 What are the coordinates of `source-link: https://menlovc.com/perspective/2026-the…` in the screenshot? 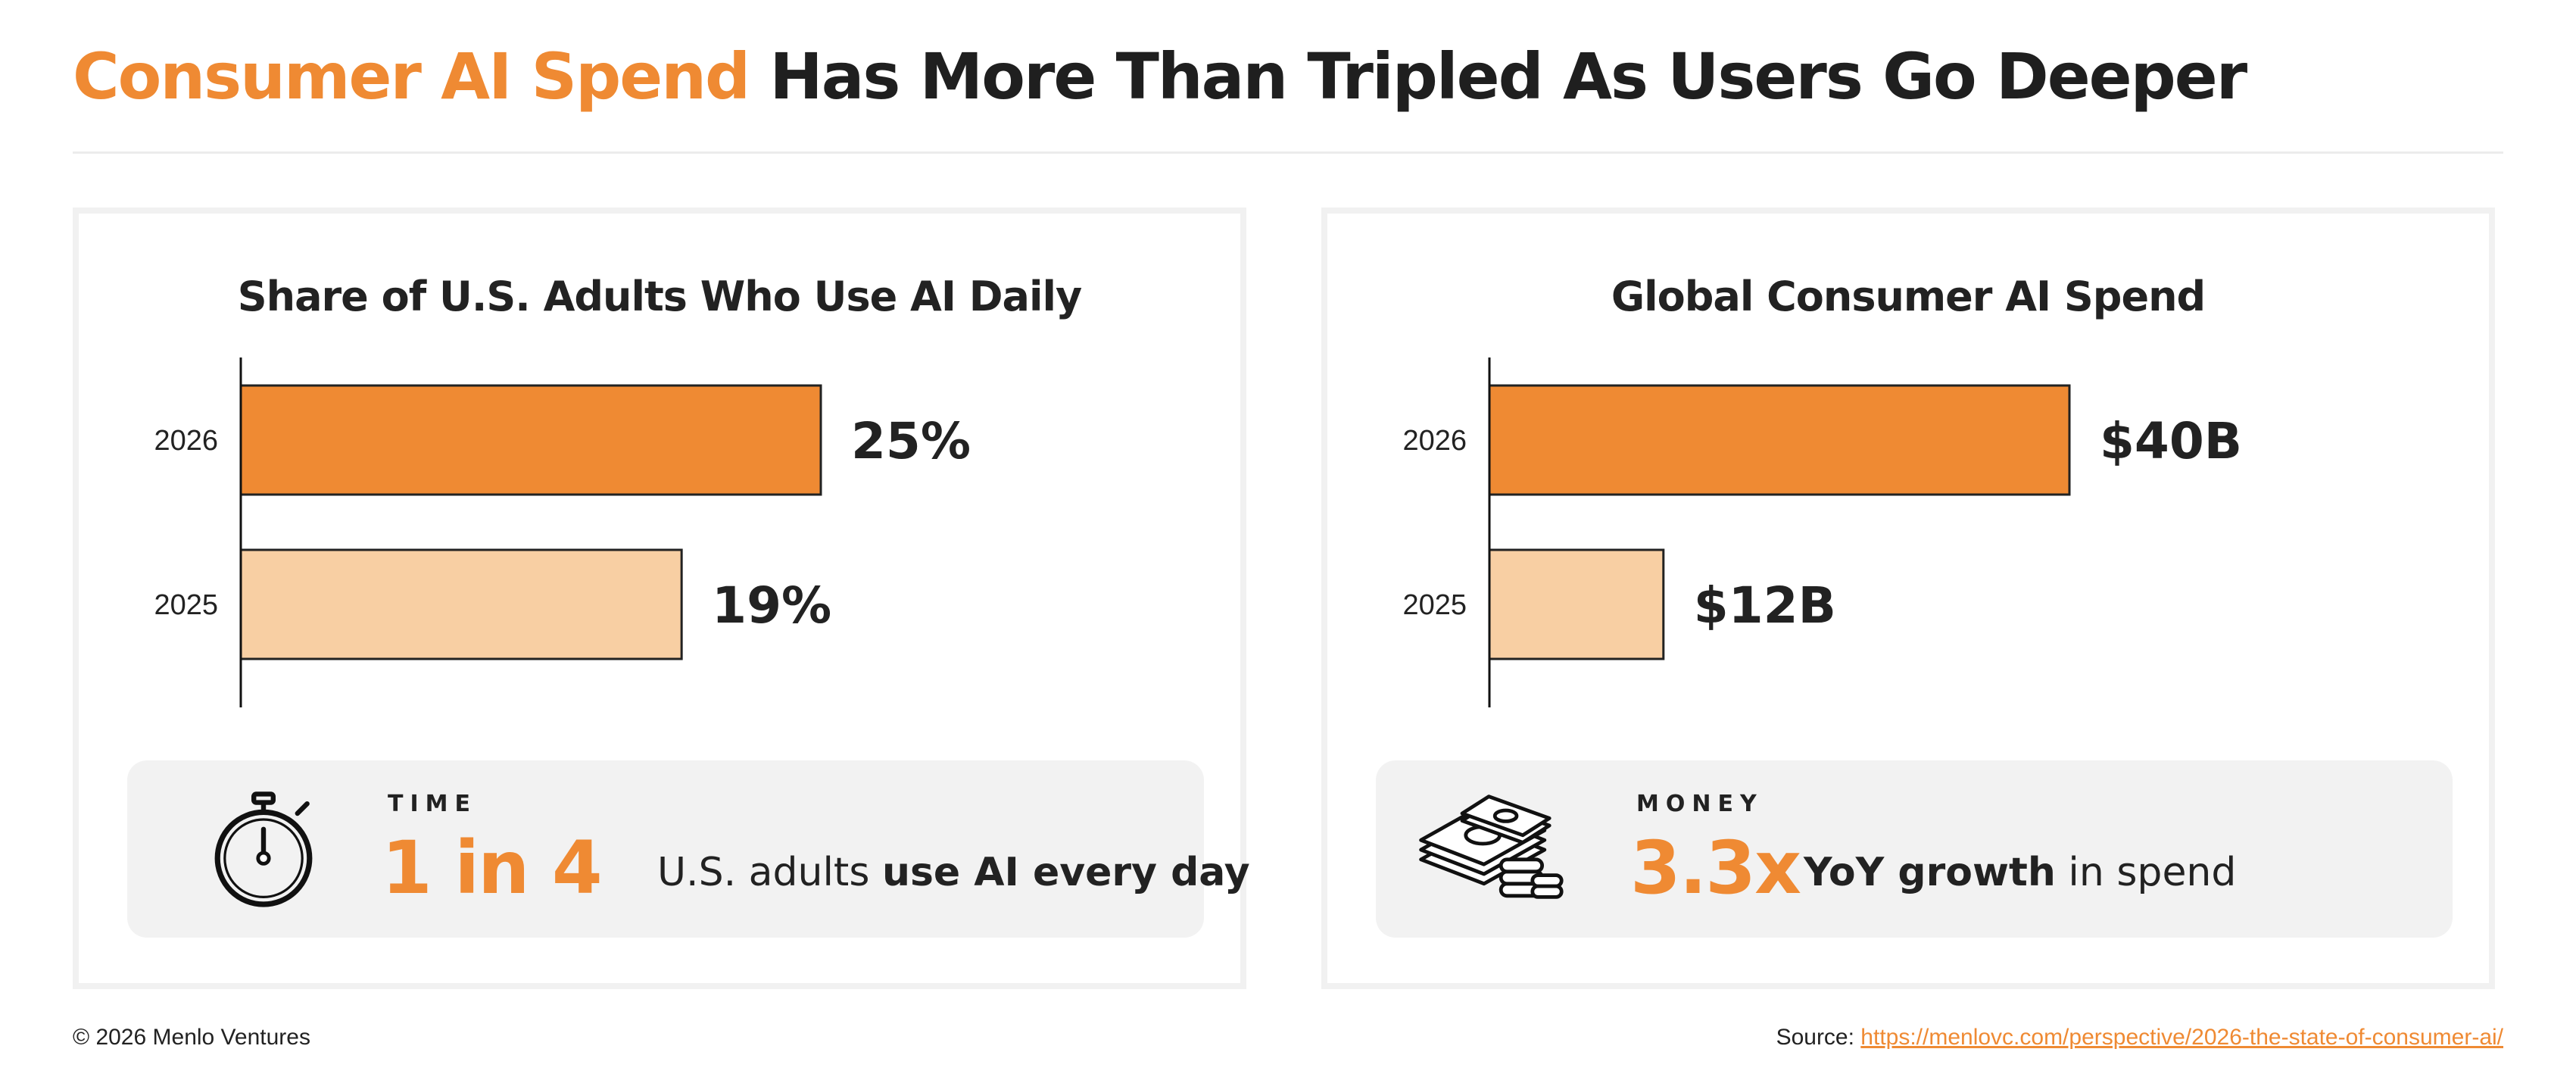 It's located at (2181, 1037).